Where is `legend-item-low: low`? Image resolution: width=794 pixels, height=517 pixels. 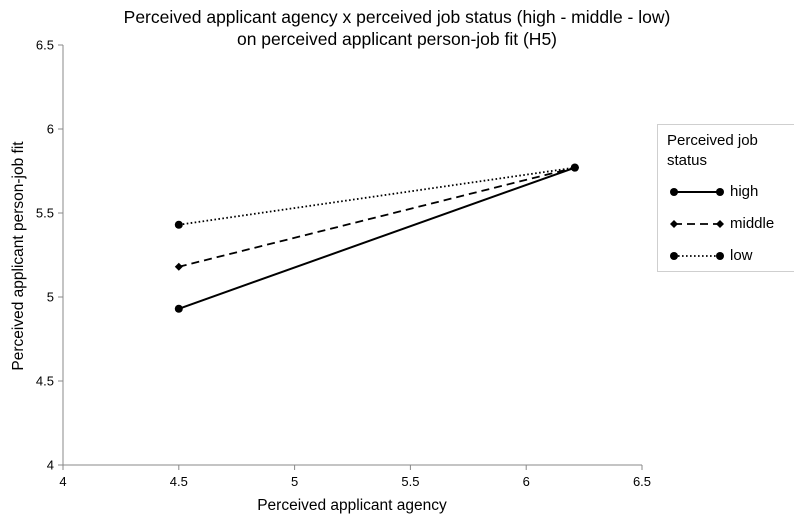 legend-item-low: low is located at coordinates (730, 256).